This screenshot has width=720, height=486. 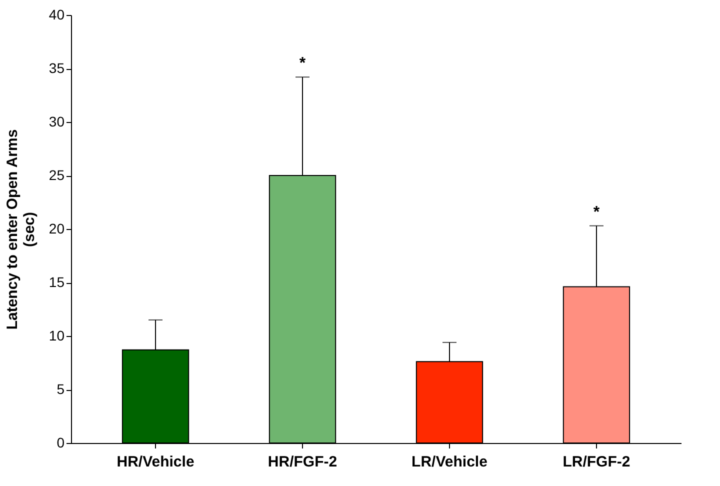 I want to click on x-tick-label: HR/Vehicle, so click(x=155, y=462).